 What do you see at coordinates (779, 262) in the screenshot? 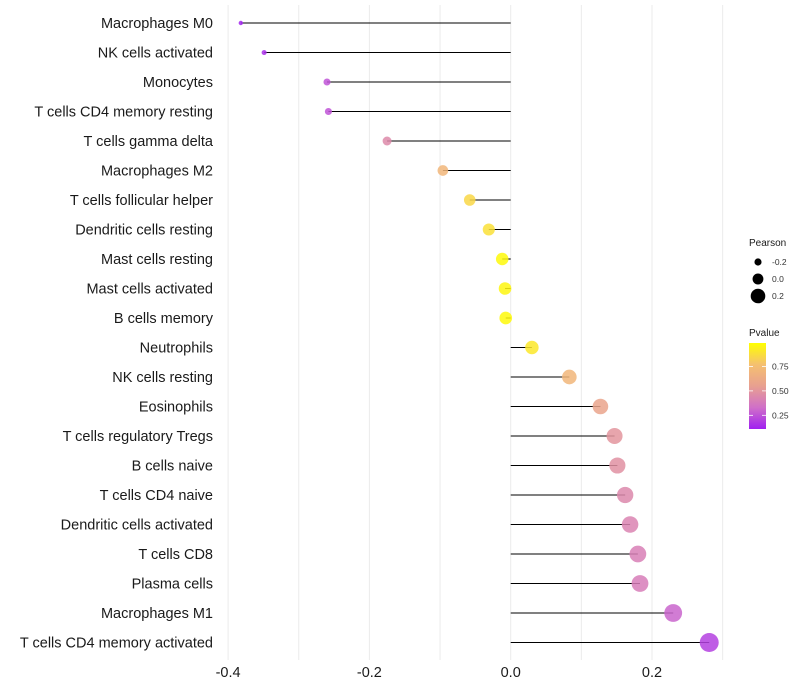
I see `size-legend-label: -0.2` at bounding box center [779, 262].